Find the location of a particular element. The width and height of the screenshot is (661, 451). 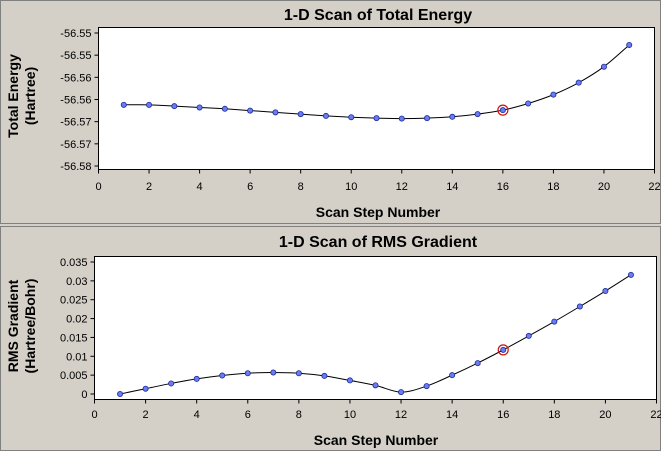

gradient-y-axis-label-line2: (Hartree/Bohr) is located at coordinates (30, 326).